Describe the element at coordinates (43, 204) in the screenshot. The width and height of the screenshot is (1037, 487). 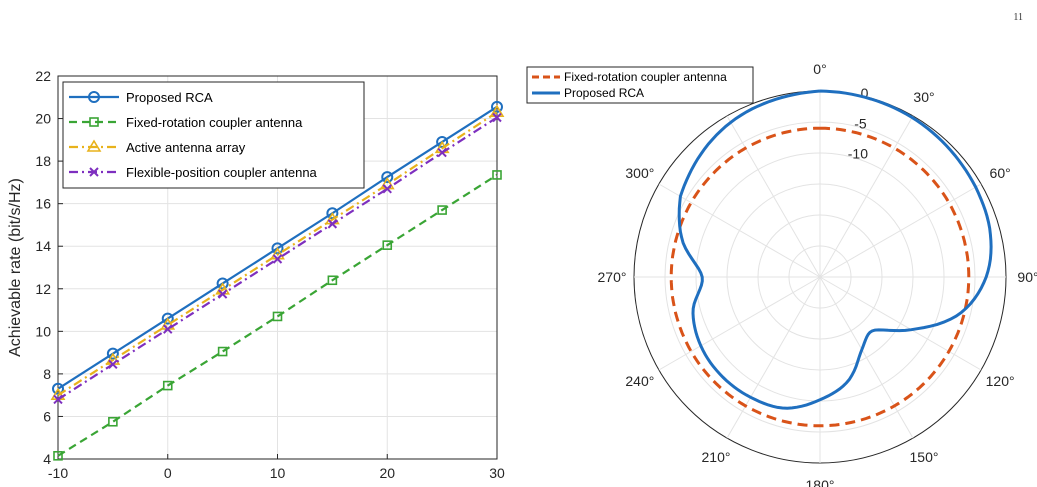
I see `y-tick-label: 16` at that location.